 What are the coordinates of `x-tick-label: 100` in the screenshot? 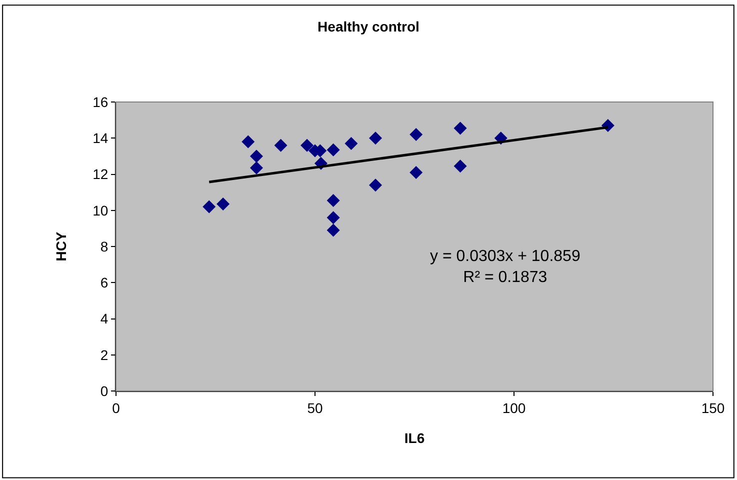 It's located at (514, 408).